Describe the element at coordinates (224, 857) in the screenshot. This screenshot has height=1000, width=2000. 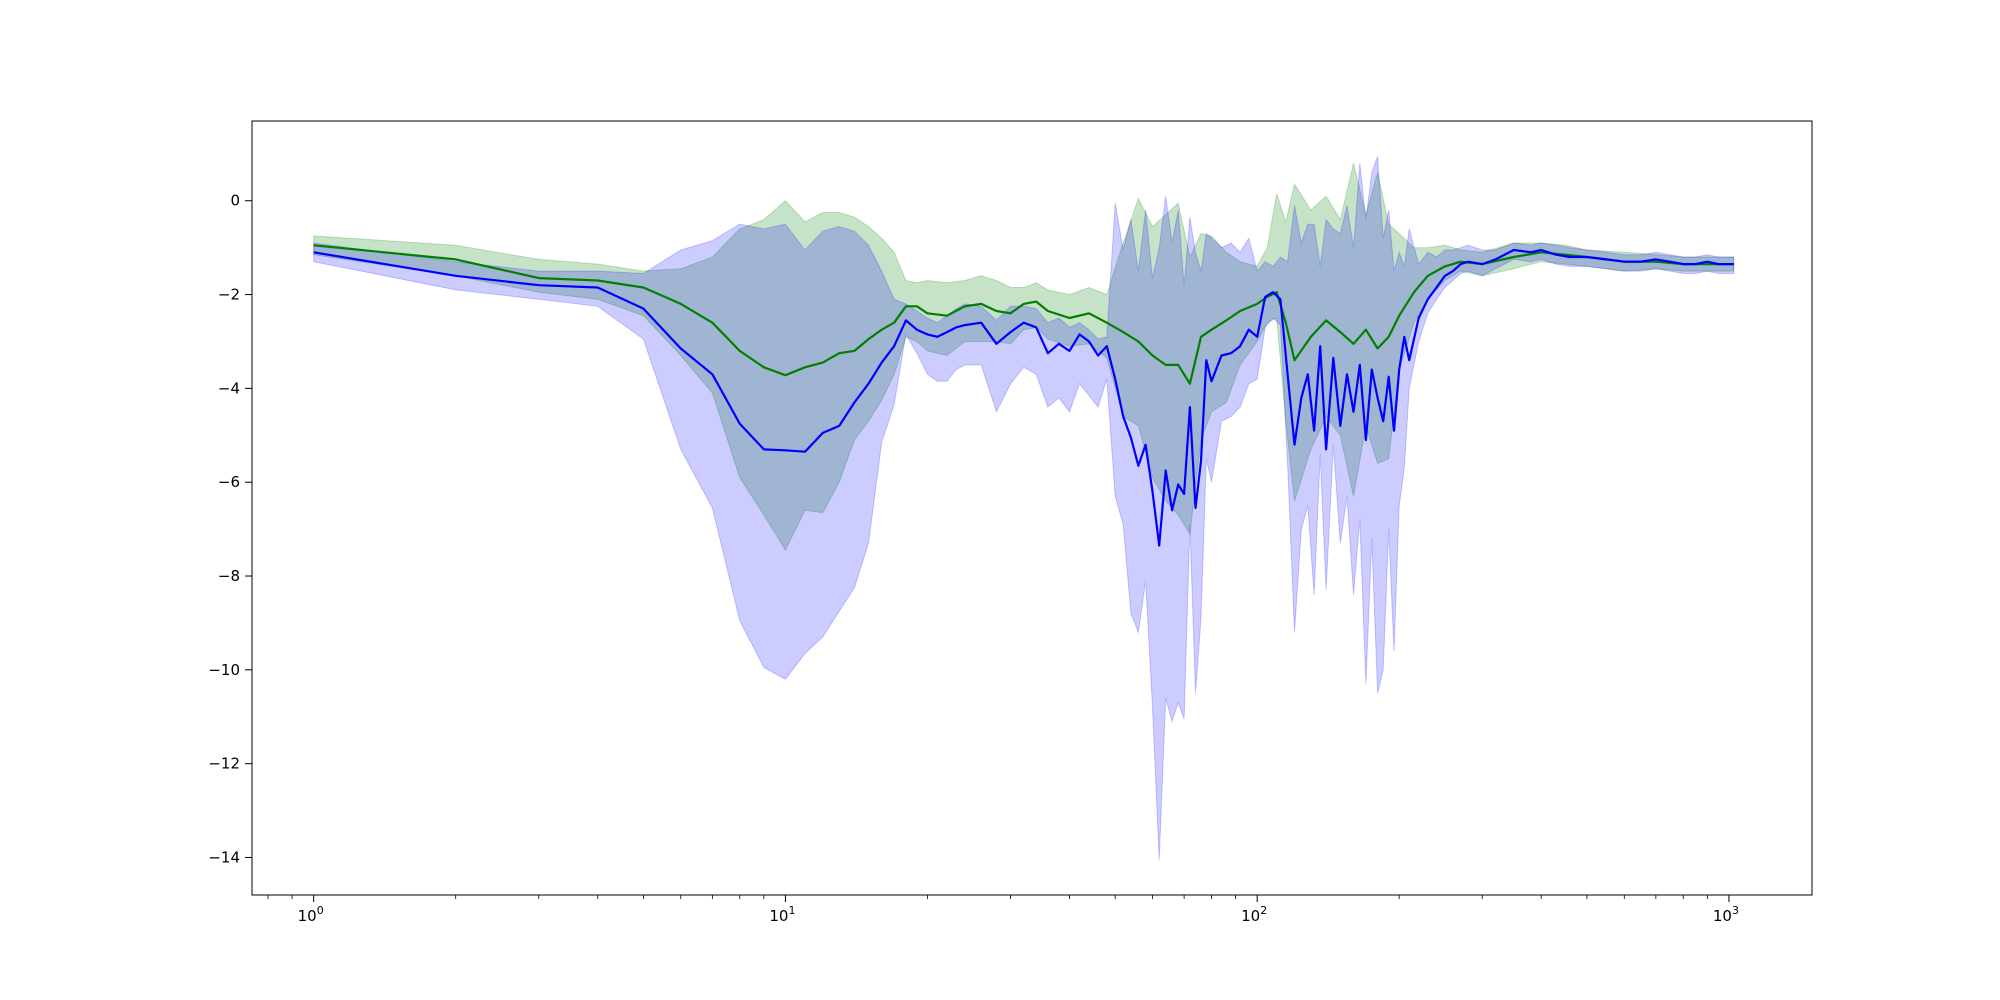
I see `y-tick-label: −14` at that location.